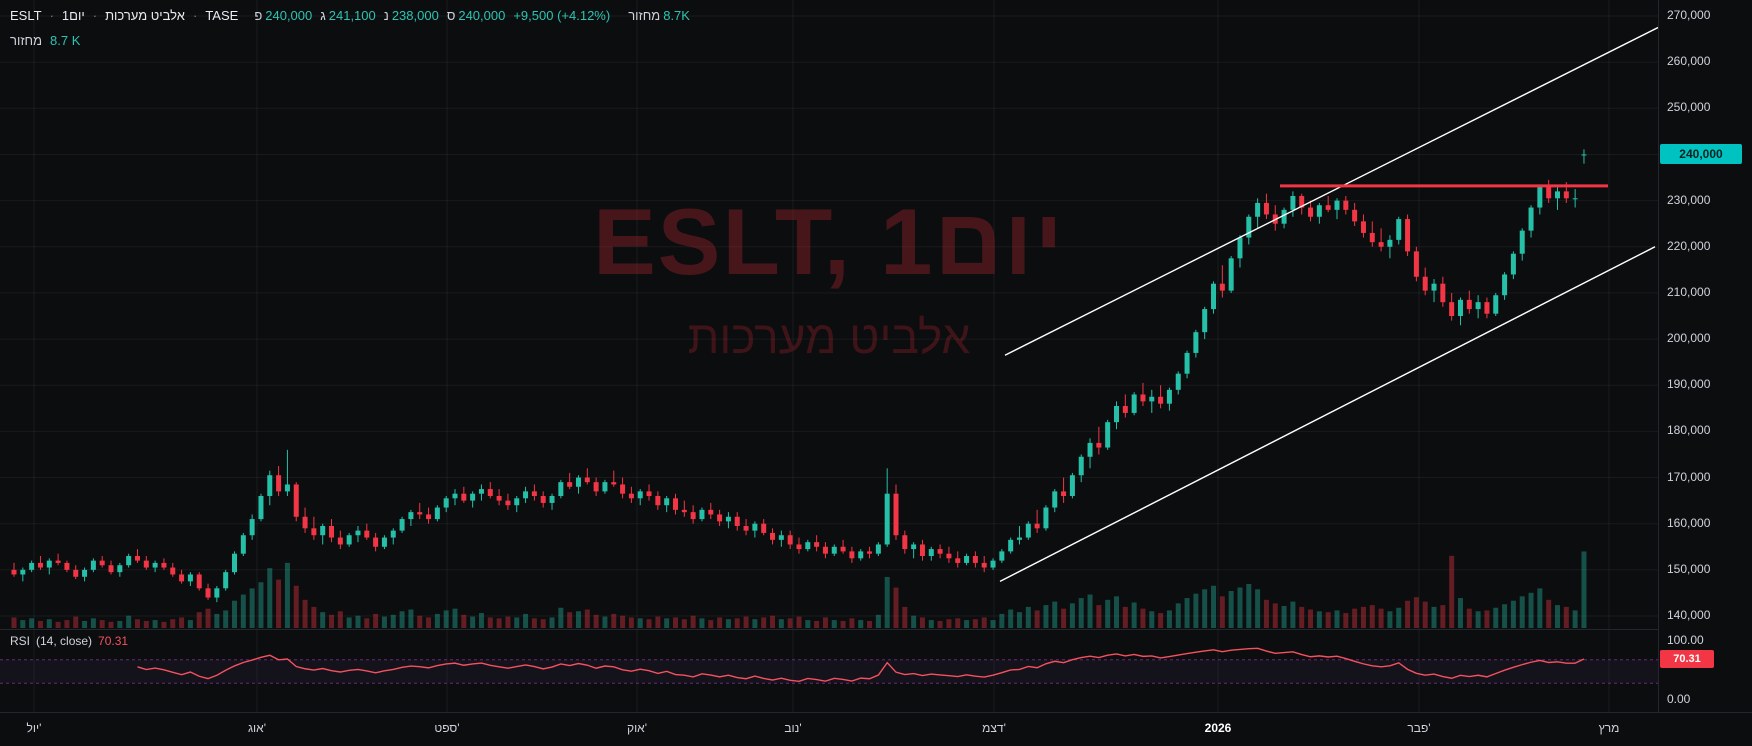 This screenshot has height=746, width=1752. What do you see at coordinates (876, 729) in the screenshot?
I see `time-axis: יול' אוג' ספט' אוק' נוב' דצמ' 2026 פבר' מרץ` at bounding box center [876, 729].